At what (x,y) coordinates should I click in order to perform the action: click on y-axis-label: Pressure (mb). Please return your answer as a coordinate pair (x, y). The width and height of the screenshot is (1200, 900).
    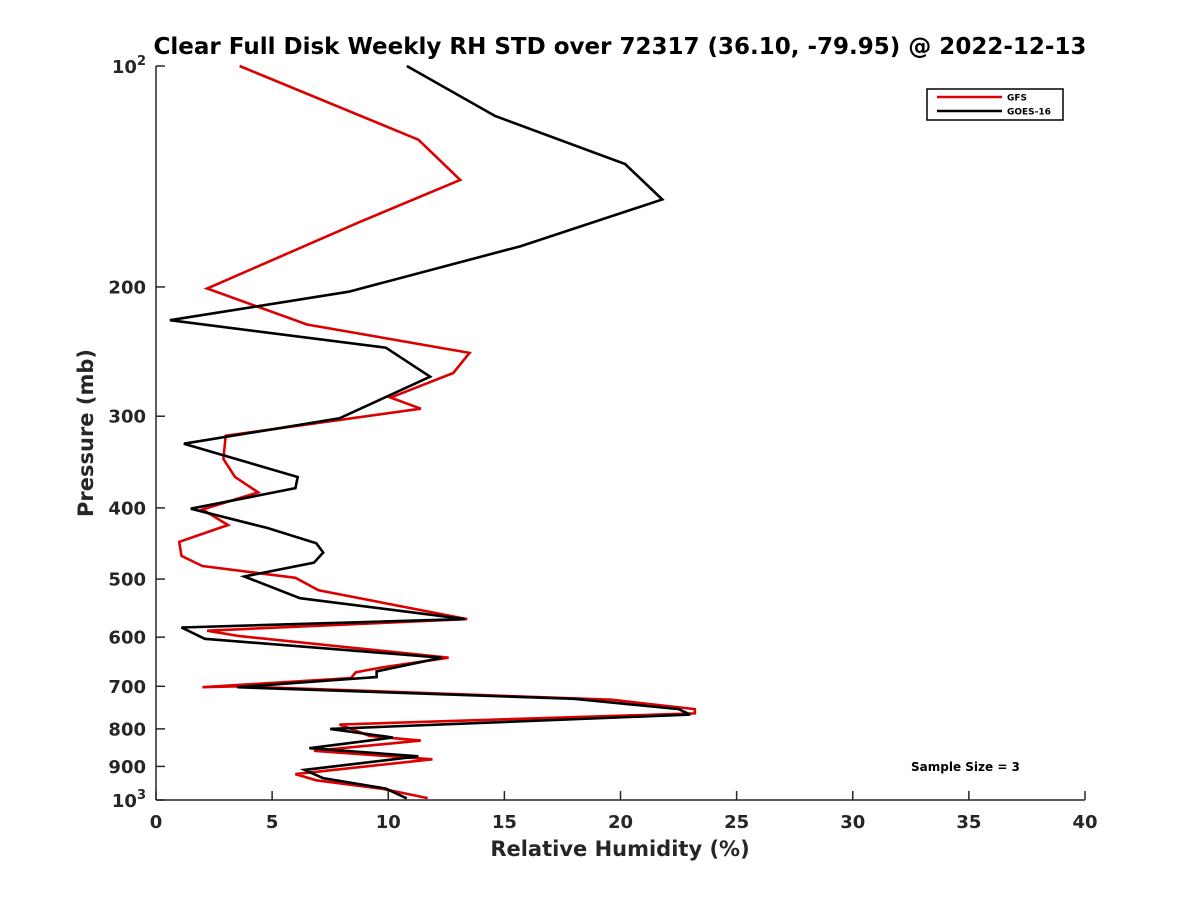
    Looking at the image, I should click on (86, 433).